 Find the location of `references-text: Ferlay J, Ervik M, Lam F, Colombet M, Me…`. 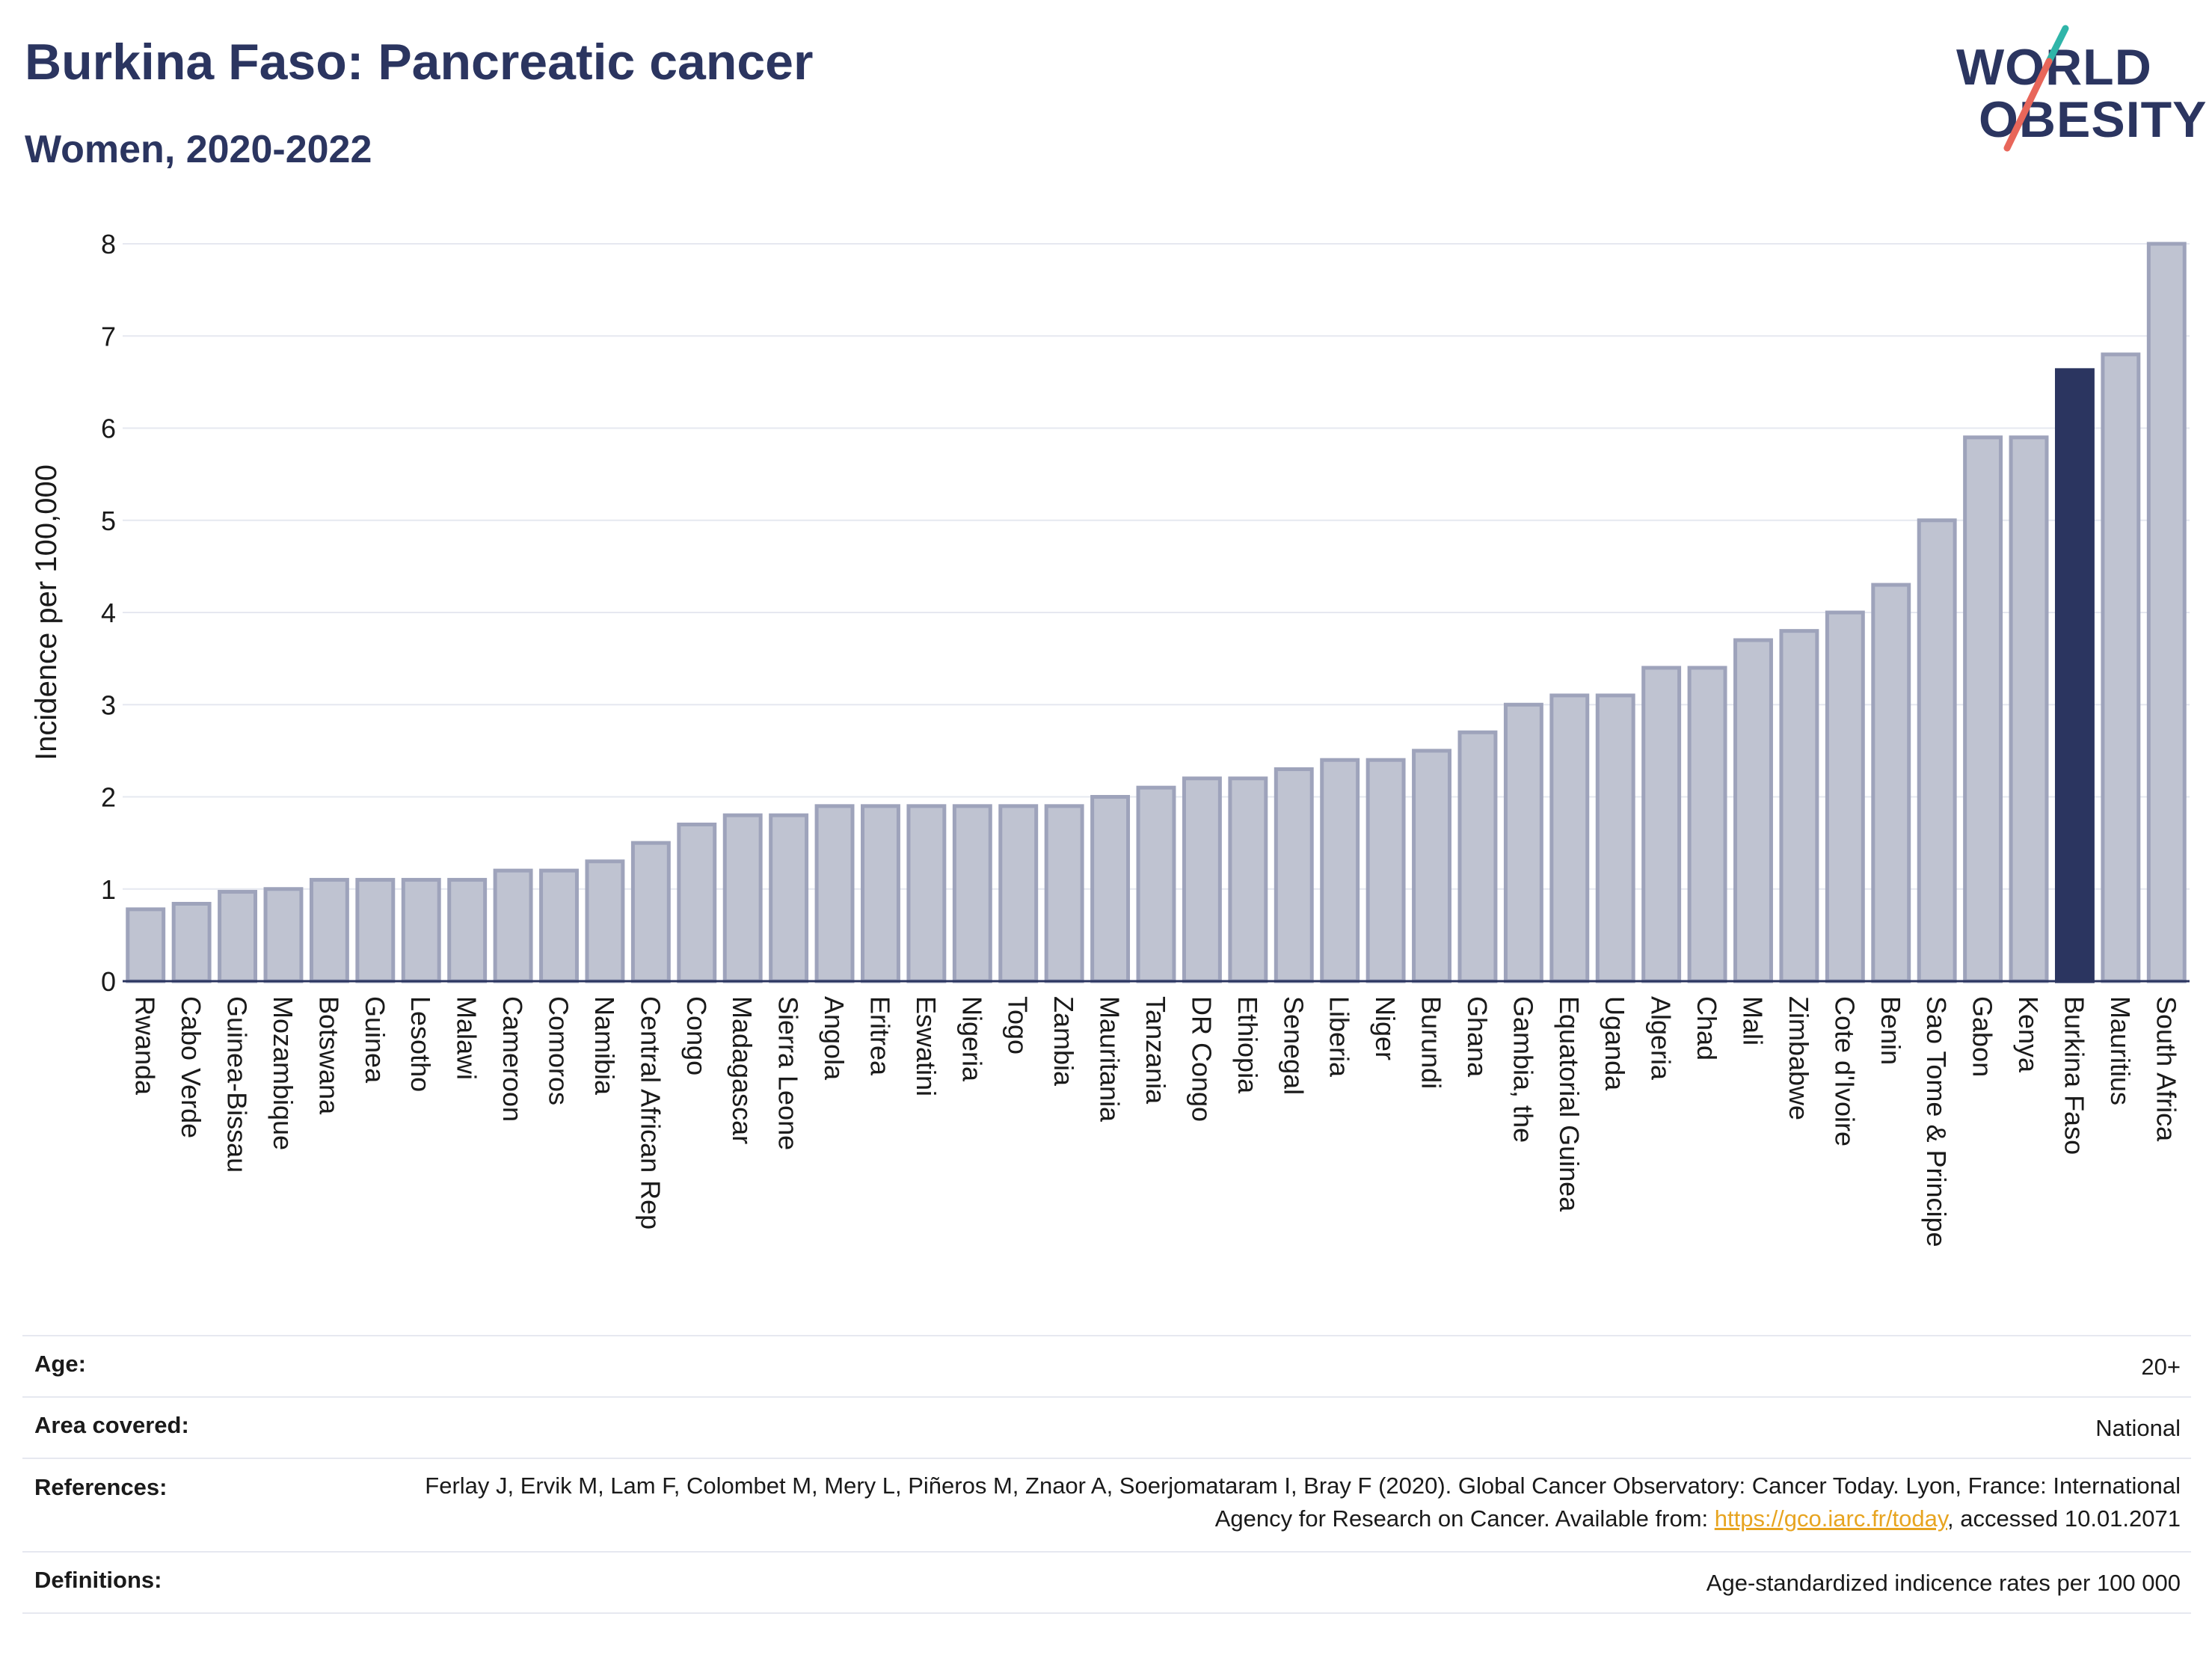

references-text: Ferlay J, Ervik M, Lam F, Colombet M, Me… is located at coordinates (1303, 1502).